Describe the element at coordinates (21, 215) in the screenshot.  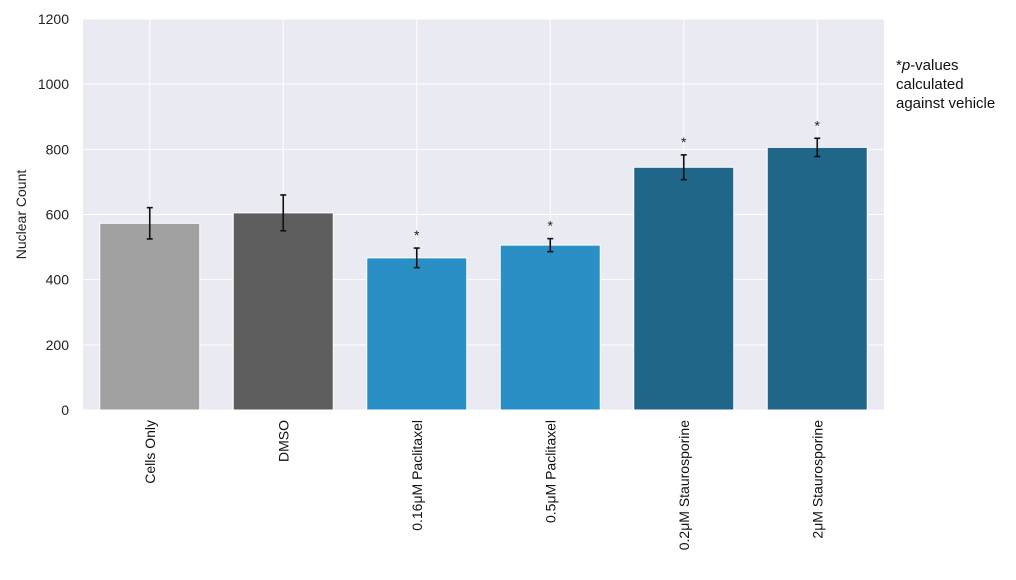
I see `y-axis-label: Nuclear Count` at that location.